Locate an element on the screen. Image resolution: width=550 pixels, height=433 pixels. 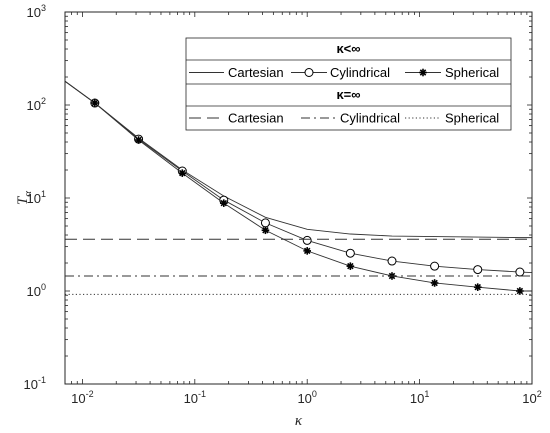
legend-entry-infinite-cylindrical: Cylindrical is located at coordinates (350, 118).